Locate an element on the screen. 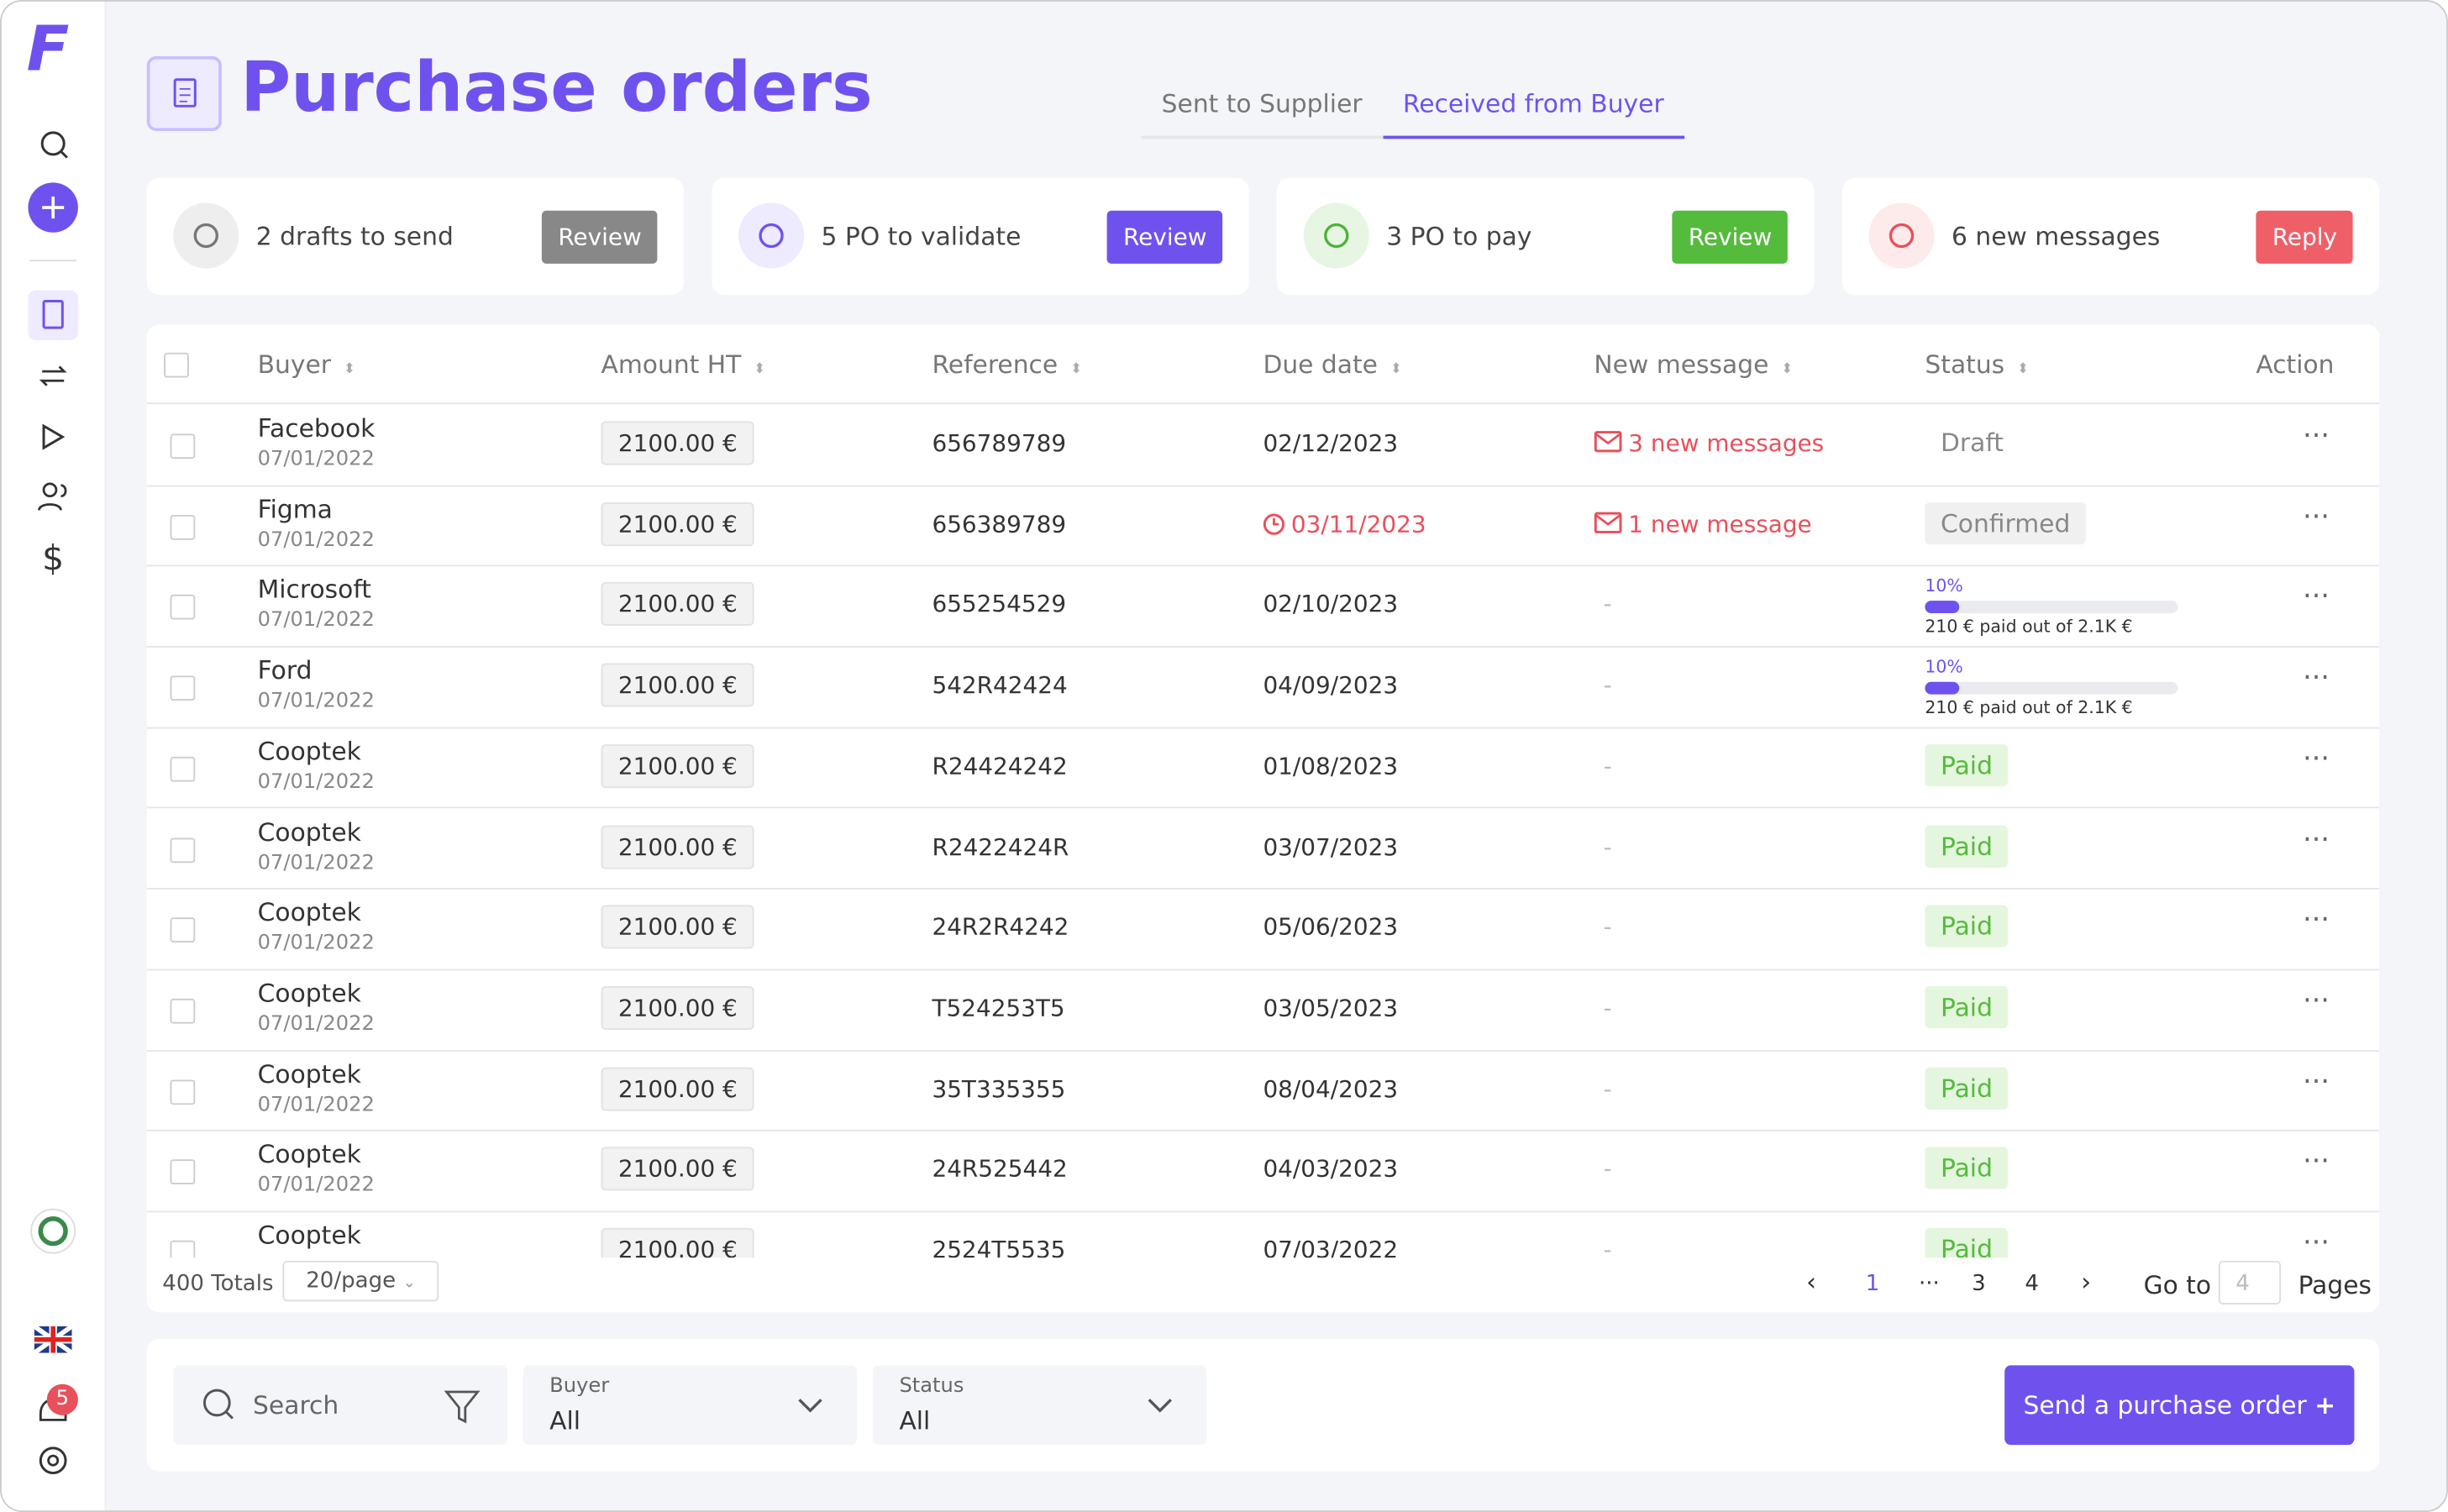 This screenshot has width=2448, height=1512. column-header: Status ⬍ is located at coordinates (1977, 364).